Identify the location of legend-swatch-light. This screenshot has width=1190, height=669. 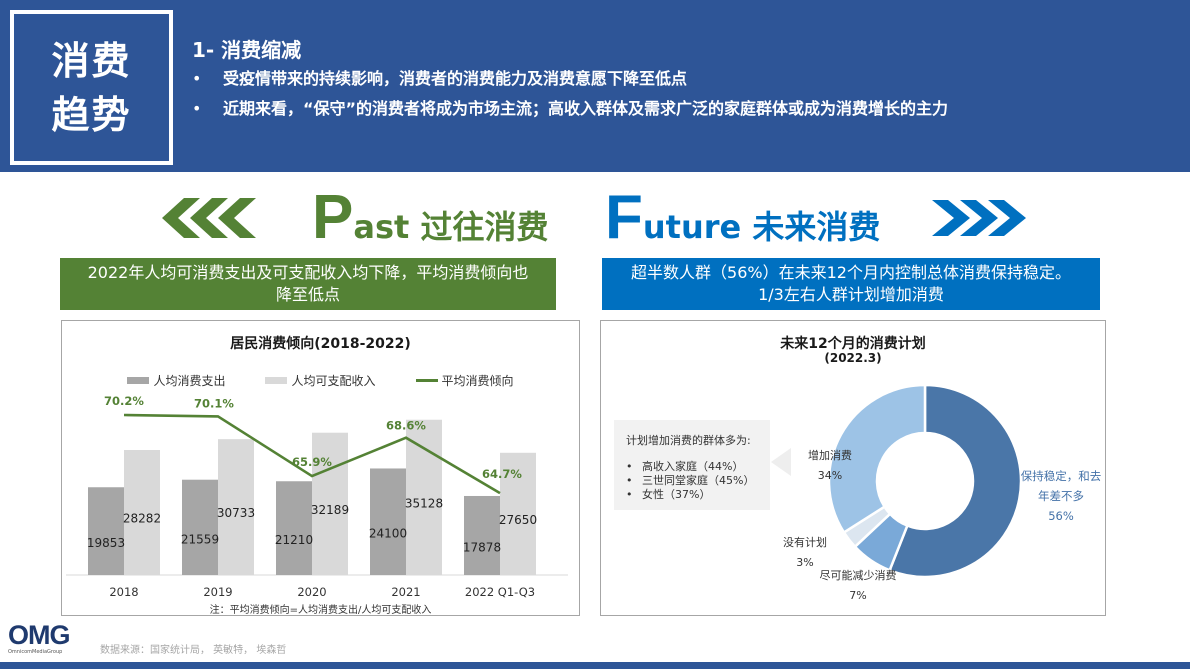
(276, 380).